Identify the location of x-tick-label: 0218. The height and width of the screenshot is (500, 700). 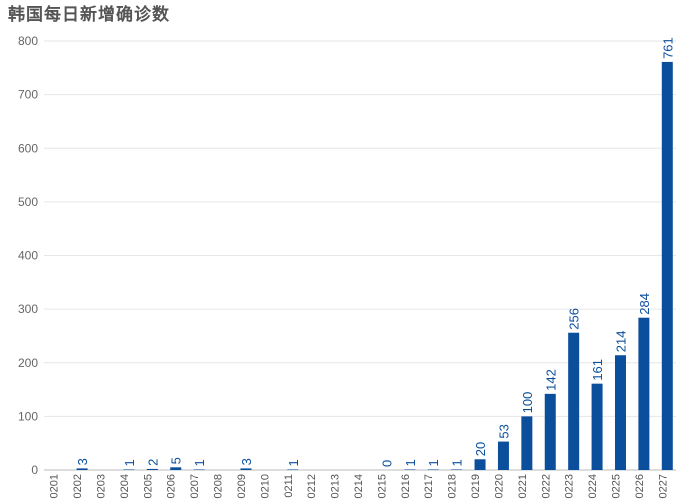
(453, 486).